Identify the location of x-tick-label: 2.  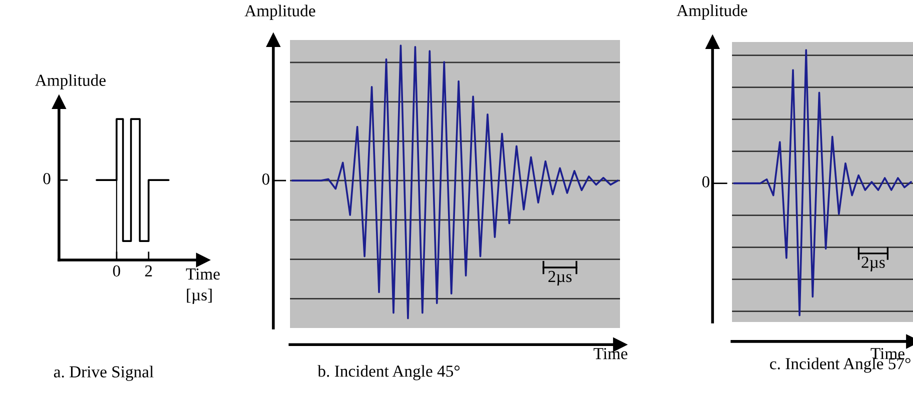
(148, 270).